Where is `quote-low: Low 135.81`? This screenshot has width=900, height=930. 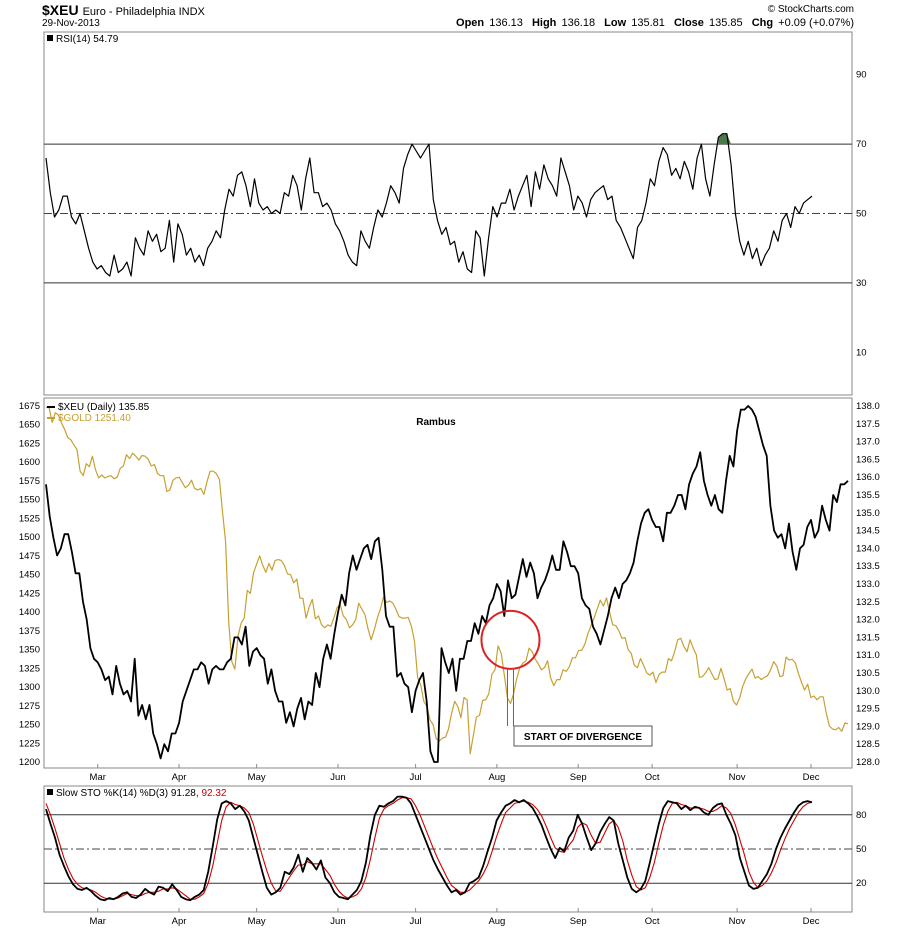 quote-low: Low 135.81 is located at coordinates (634, 23).